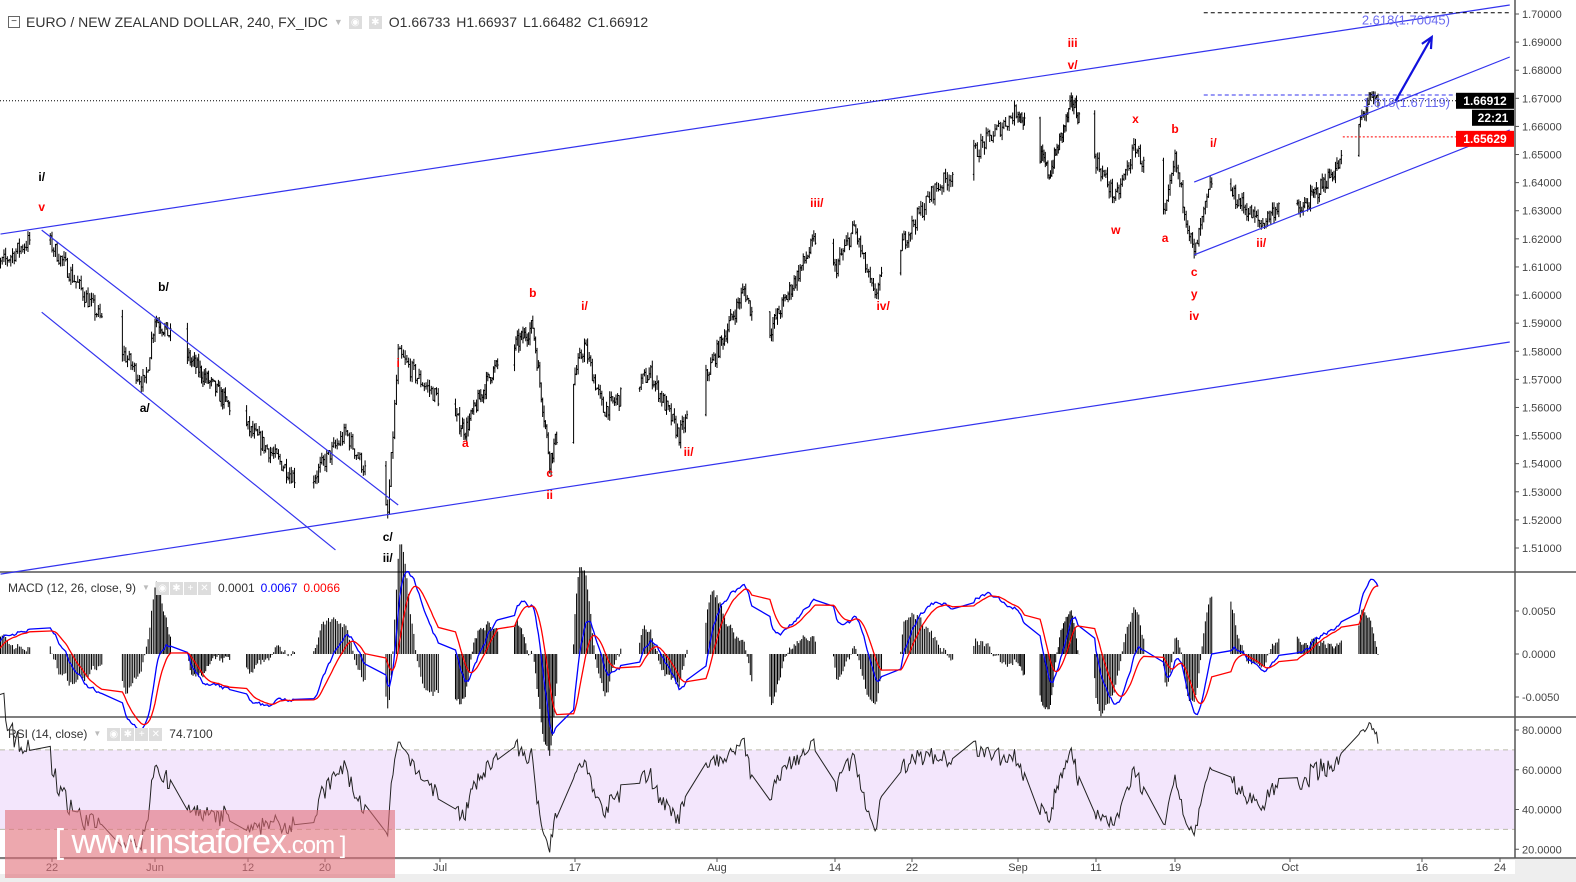  Describe the element at coordinates (398, 363) in the screenshot. I see `wave-label: i` at that location.